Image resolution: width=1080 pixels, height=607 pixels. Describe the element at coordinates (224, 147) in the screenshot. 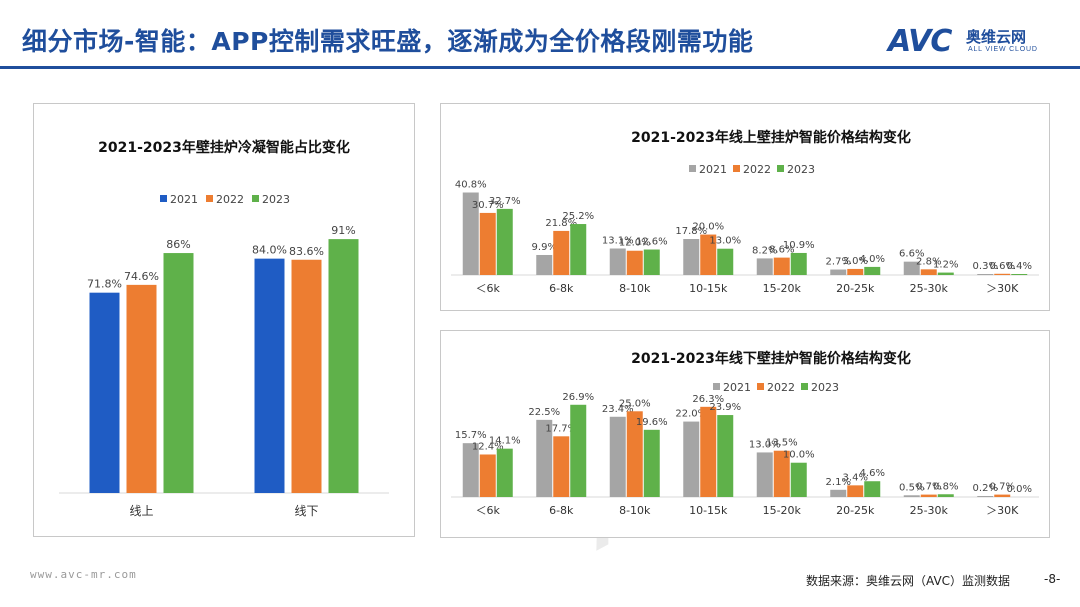

I see `chart-title: 2021-2023年壁挂炉冷凝智能占比变化` at that location.